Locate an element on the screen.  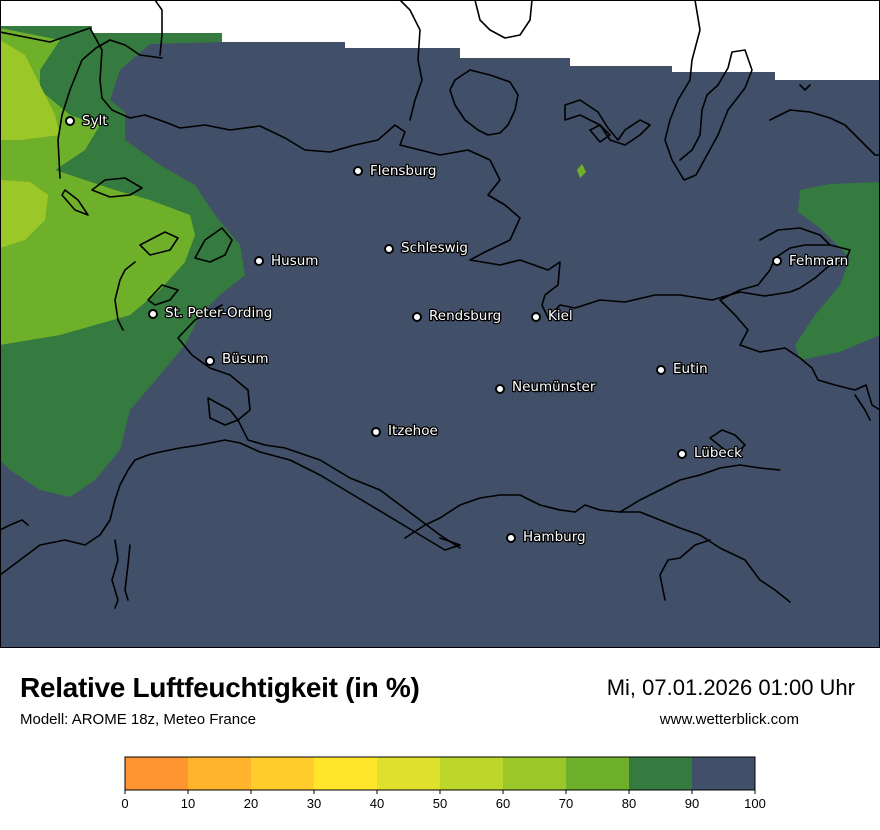
city-marker-flensburg: Flensburg is located at coordinates (395, 171).